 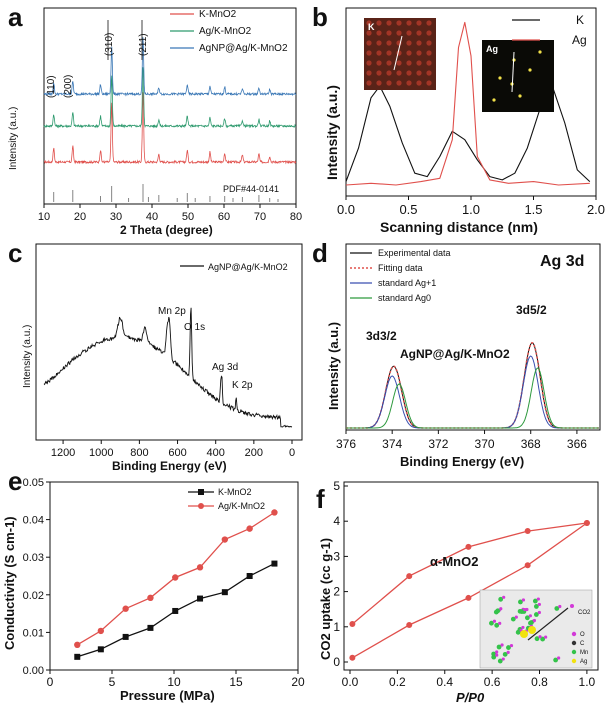 I want to click on panel-c-annot-o1s: O 1s, so click(x=194, y=327).